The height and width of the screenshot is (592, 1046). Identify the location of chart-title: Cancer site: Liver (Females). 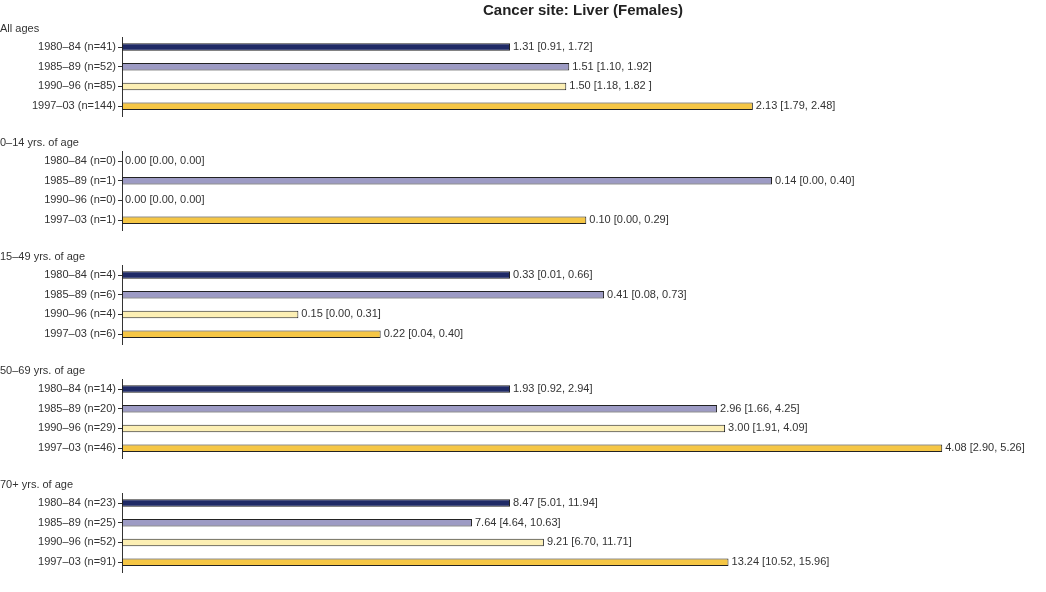
(583, 10).